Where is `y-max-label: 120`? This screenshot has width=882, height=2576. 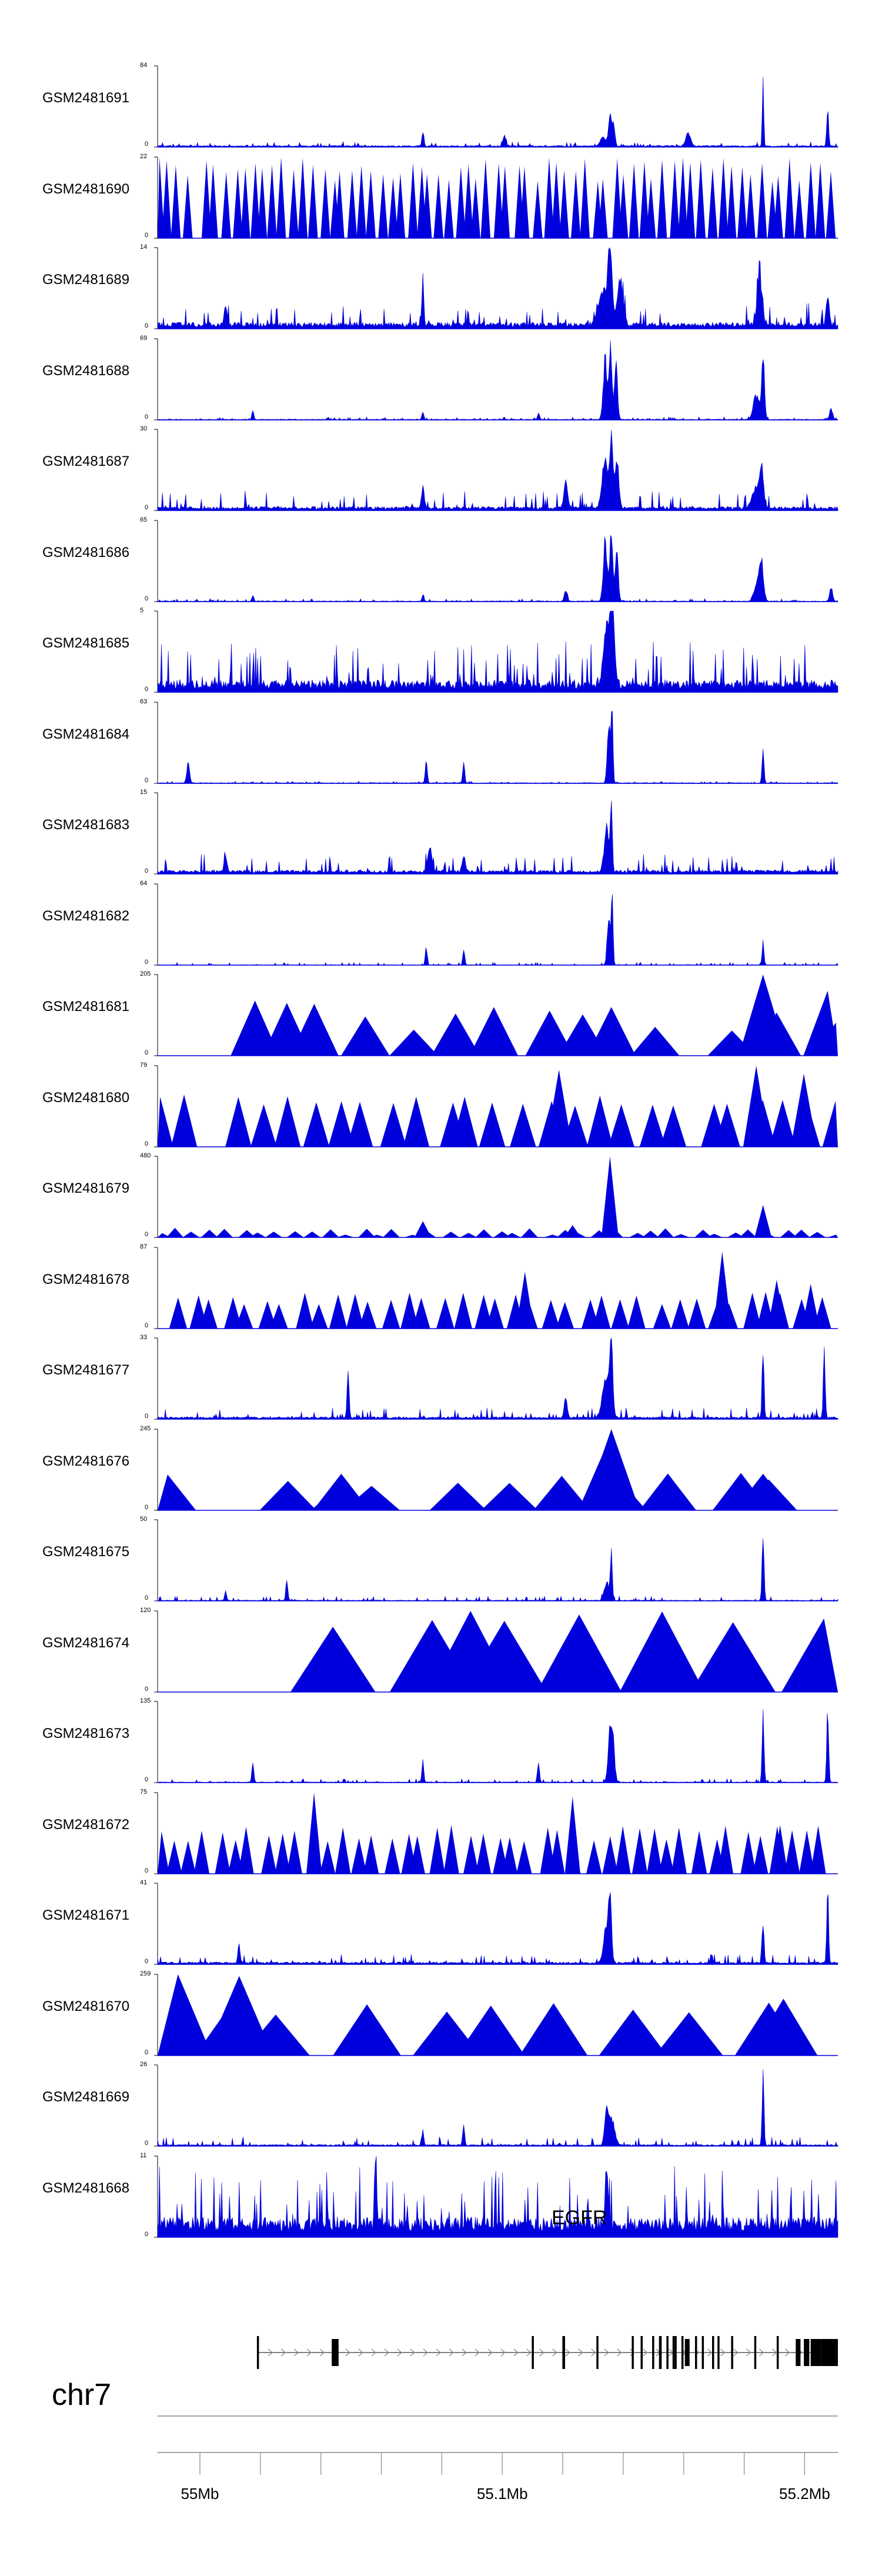
y-max-label: 120 is located at coordinates (145, 1610).